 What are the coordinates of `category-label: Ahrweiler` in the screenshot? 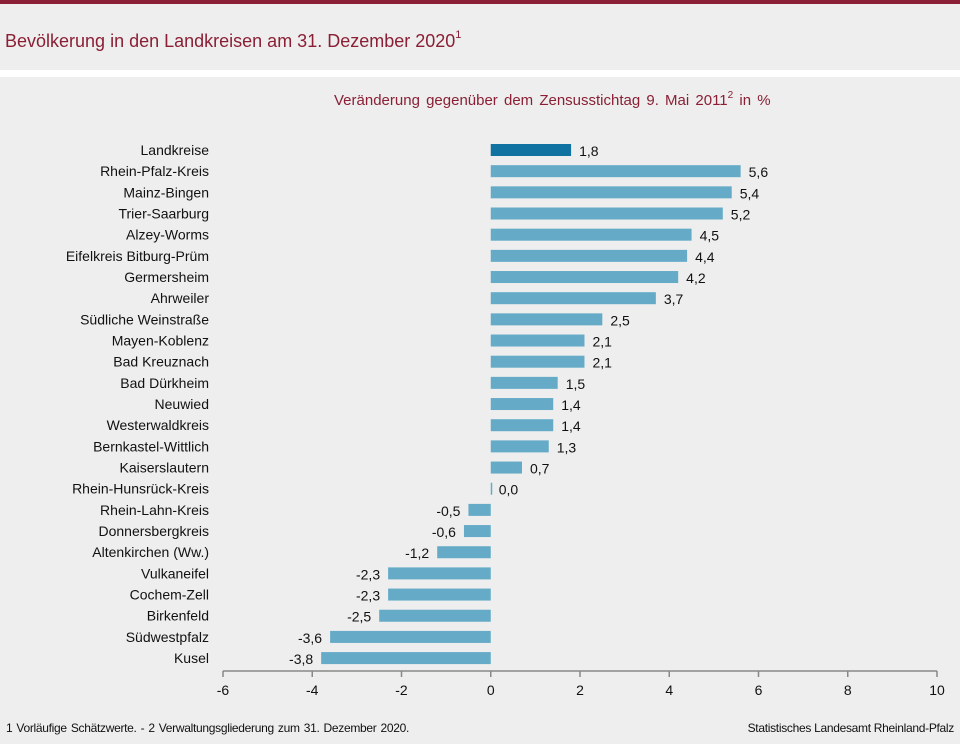 It's located at (180, 298).